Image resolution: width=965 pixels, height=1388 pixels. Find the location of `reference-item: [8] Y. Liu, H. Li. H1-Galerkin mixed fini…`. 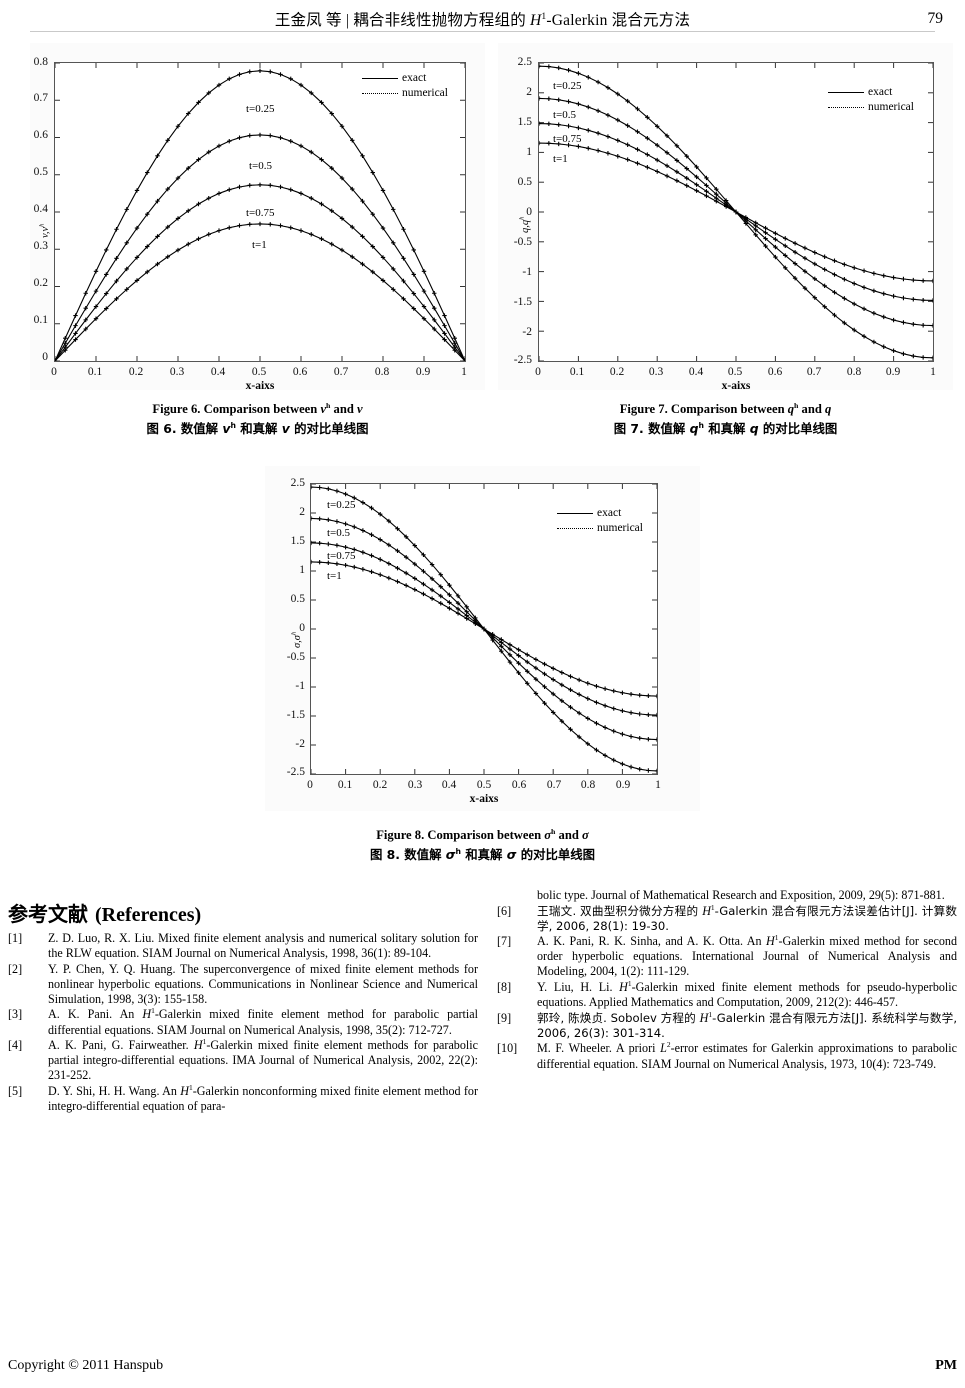

reference-item: [8] Y. Liu, H. Li. H1-Galerkin mixed fini… is located at coordinates (727, 995).